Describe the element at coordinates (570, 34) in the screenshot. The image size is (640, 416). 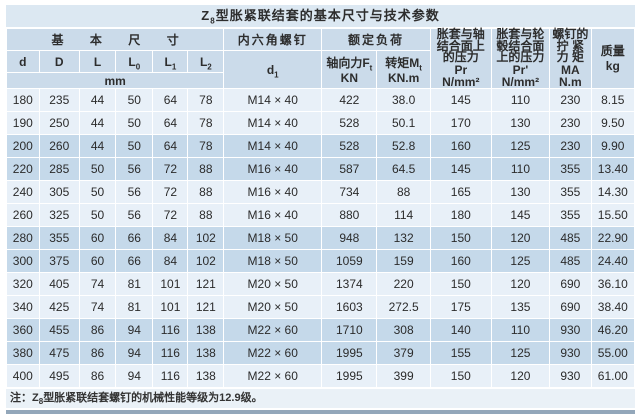
I see `header-line: 螺钉的` at that location.